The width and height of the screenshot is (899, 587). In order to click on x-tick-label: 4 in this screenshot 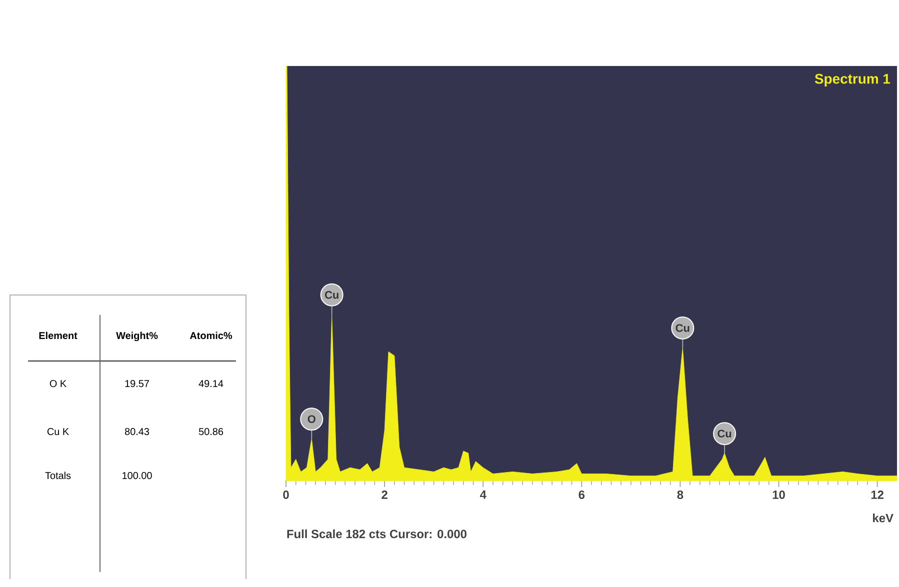, I will do `click(483, 494)`.